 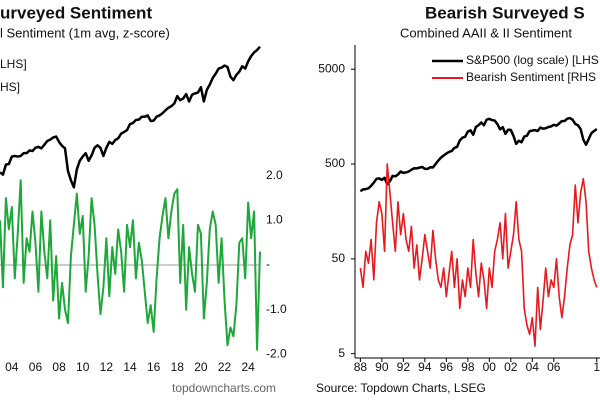 I want to click on legend-label: HS], so click(x=10, y=87).